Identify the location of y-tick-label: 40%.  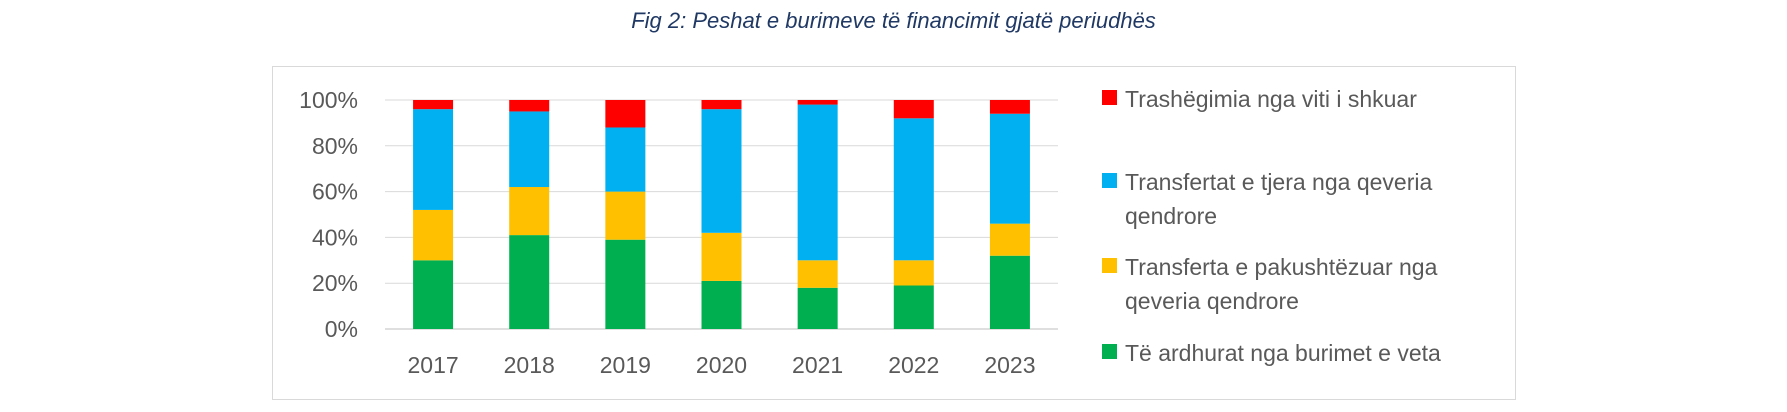
(335, 237).